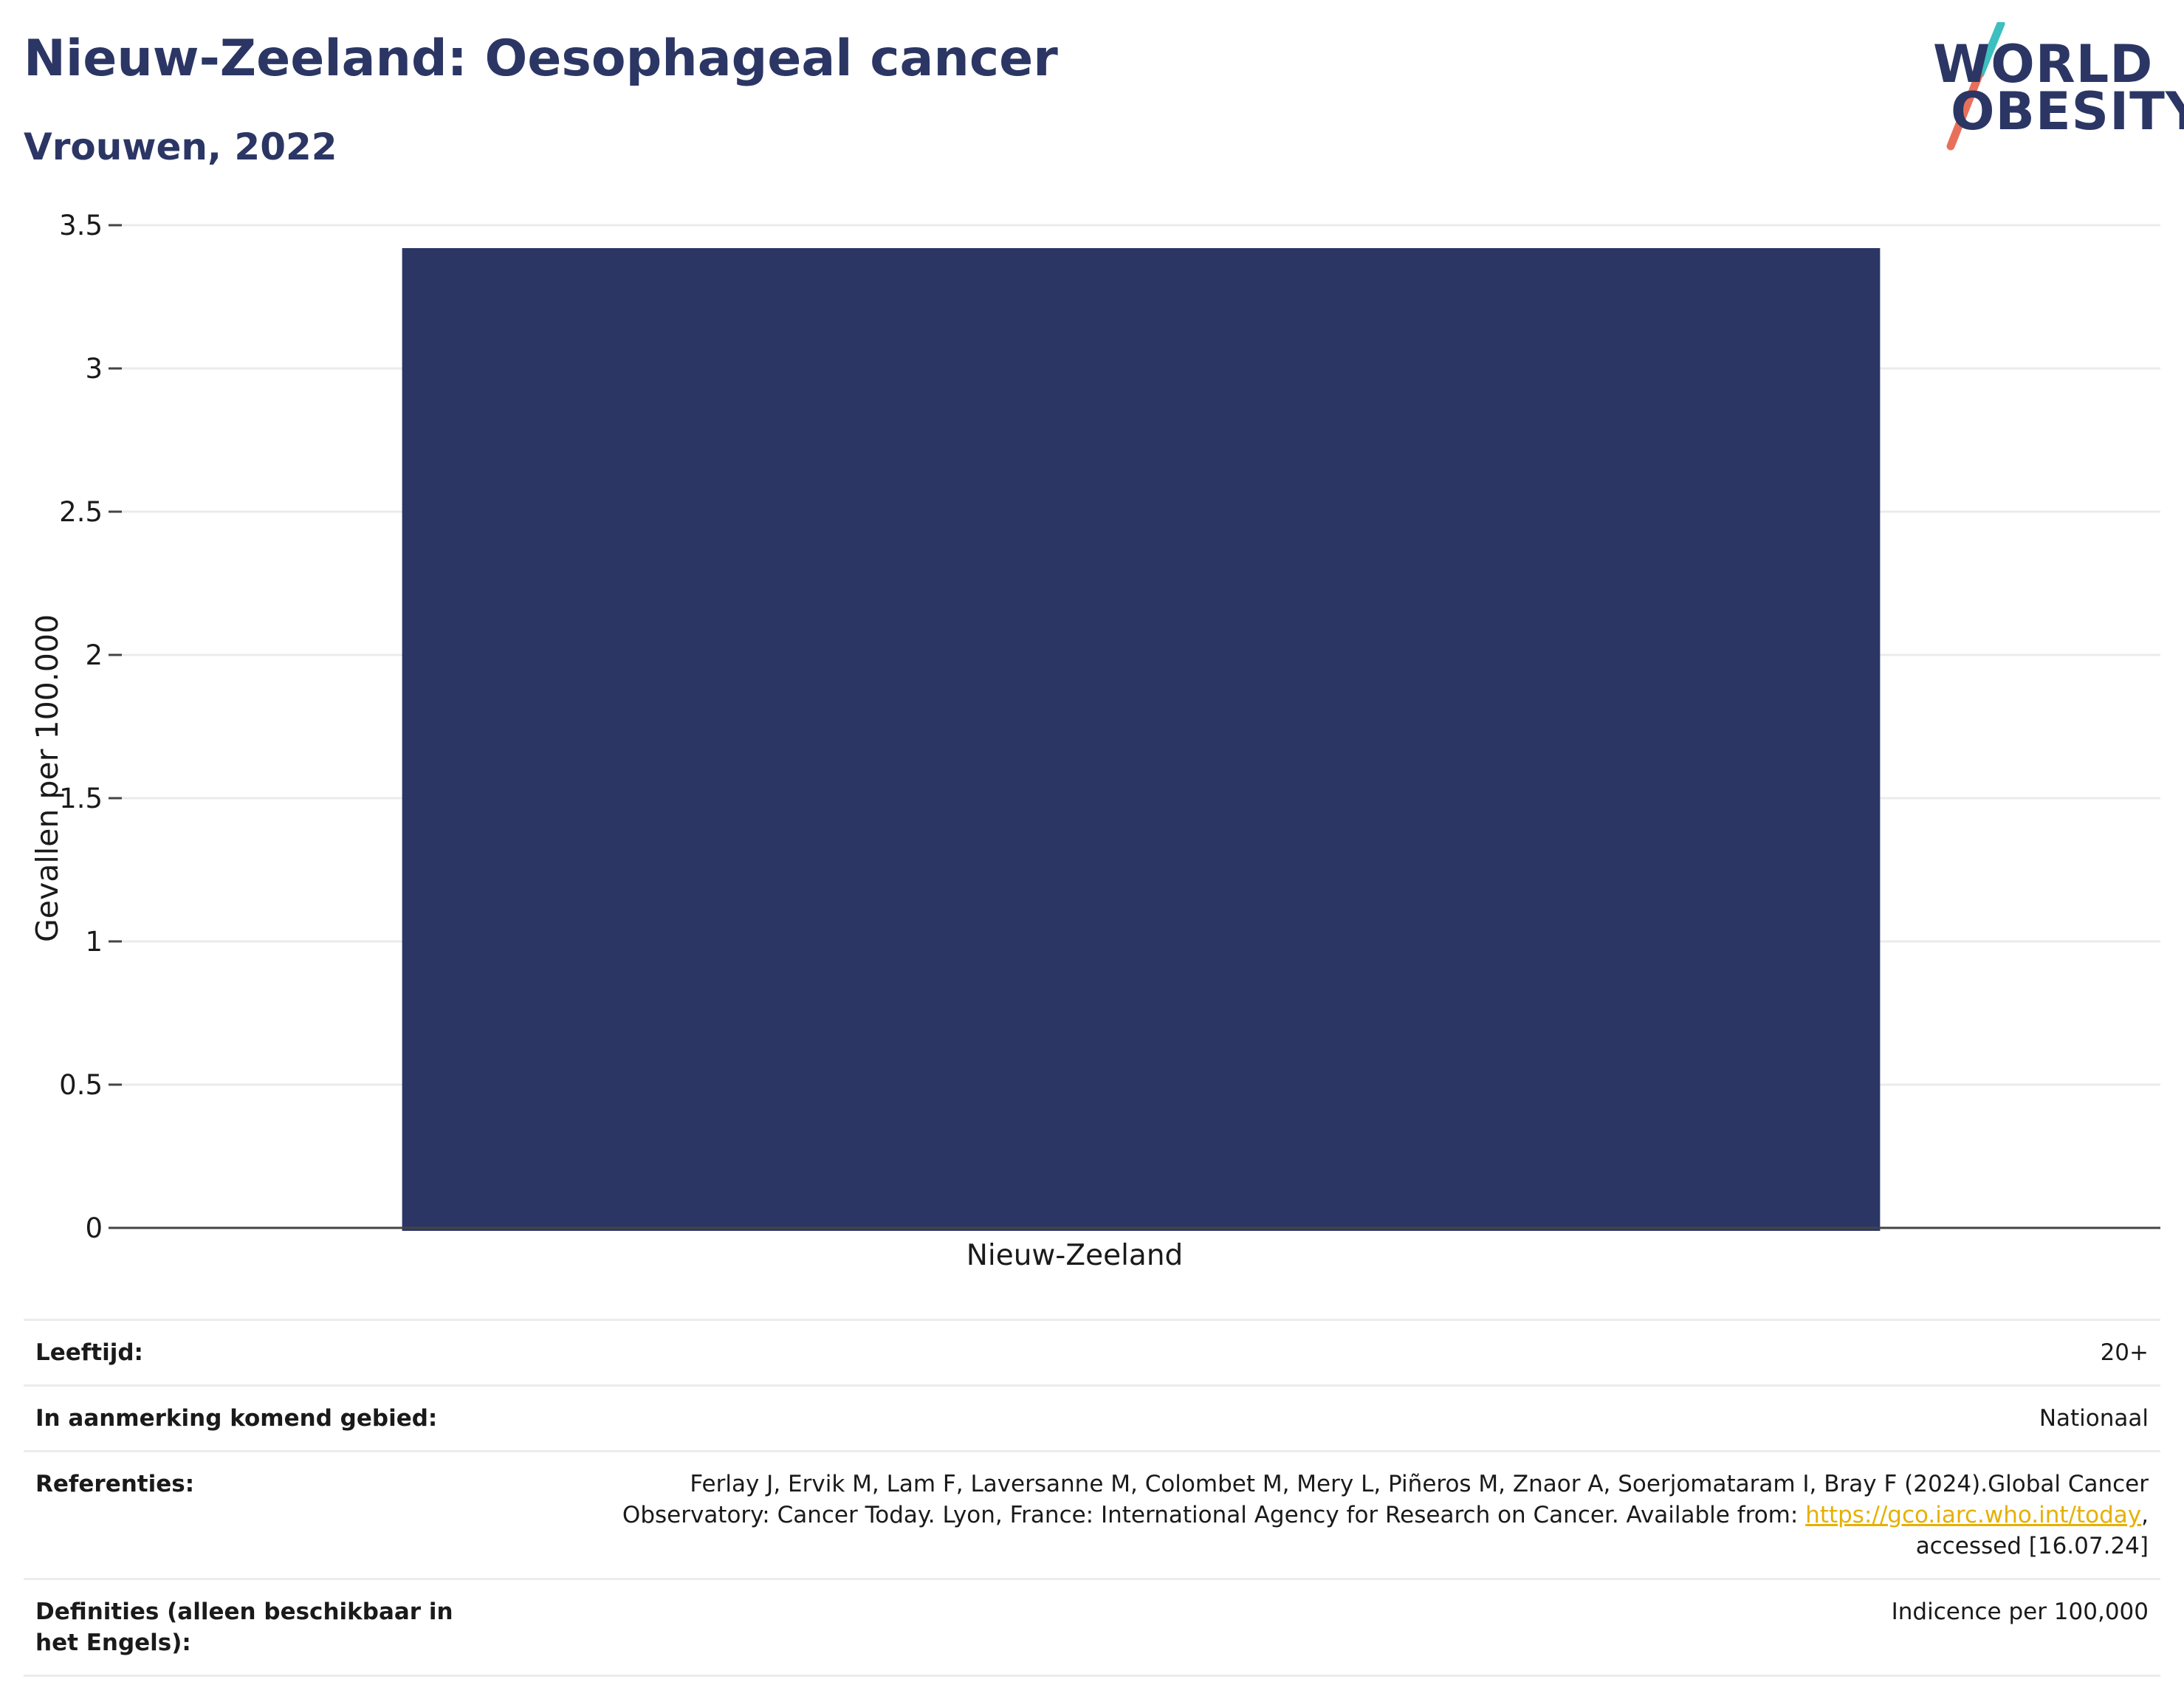  What do you see at coordinates (2067, 111) in the screenshot?
I see `logo-word-obesity: OBESITY` at bounding box center [2067, 111].